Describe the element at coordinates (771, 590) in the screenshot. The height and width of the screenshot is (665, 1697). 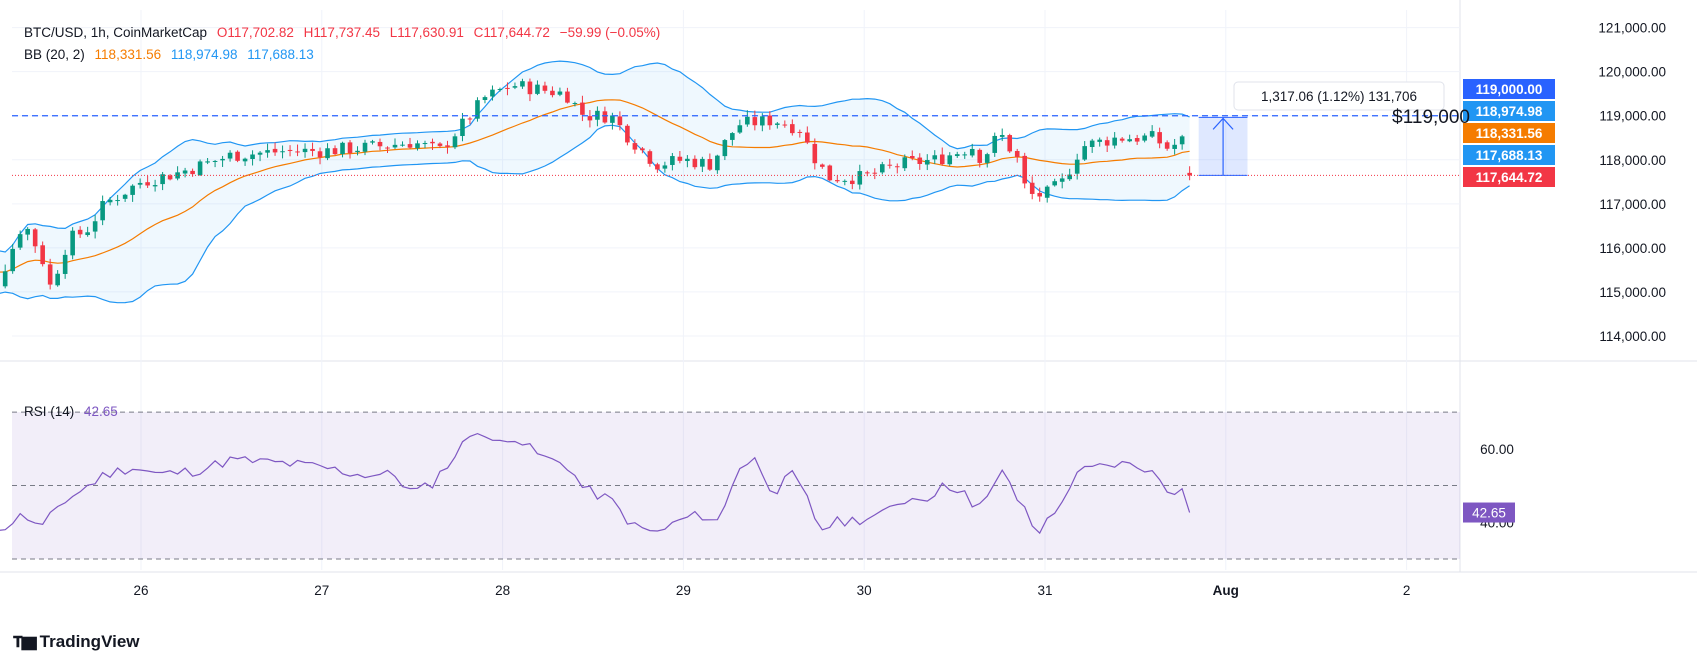
I see `time-axis: 26 27 28 29 30 31 Aug 2` at that location.